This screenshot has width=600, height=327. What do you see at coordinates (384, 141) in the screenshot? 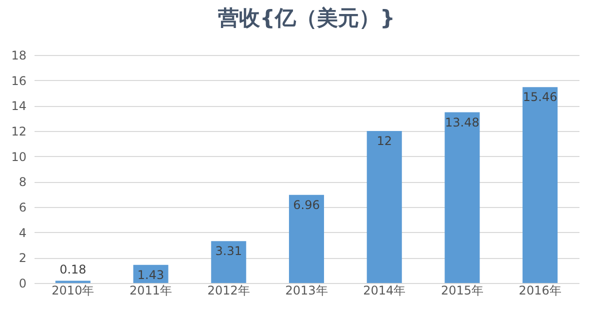
I see `data-label: 12` at bounding box center [384, 141].